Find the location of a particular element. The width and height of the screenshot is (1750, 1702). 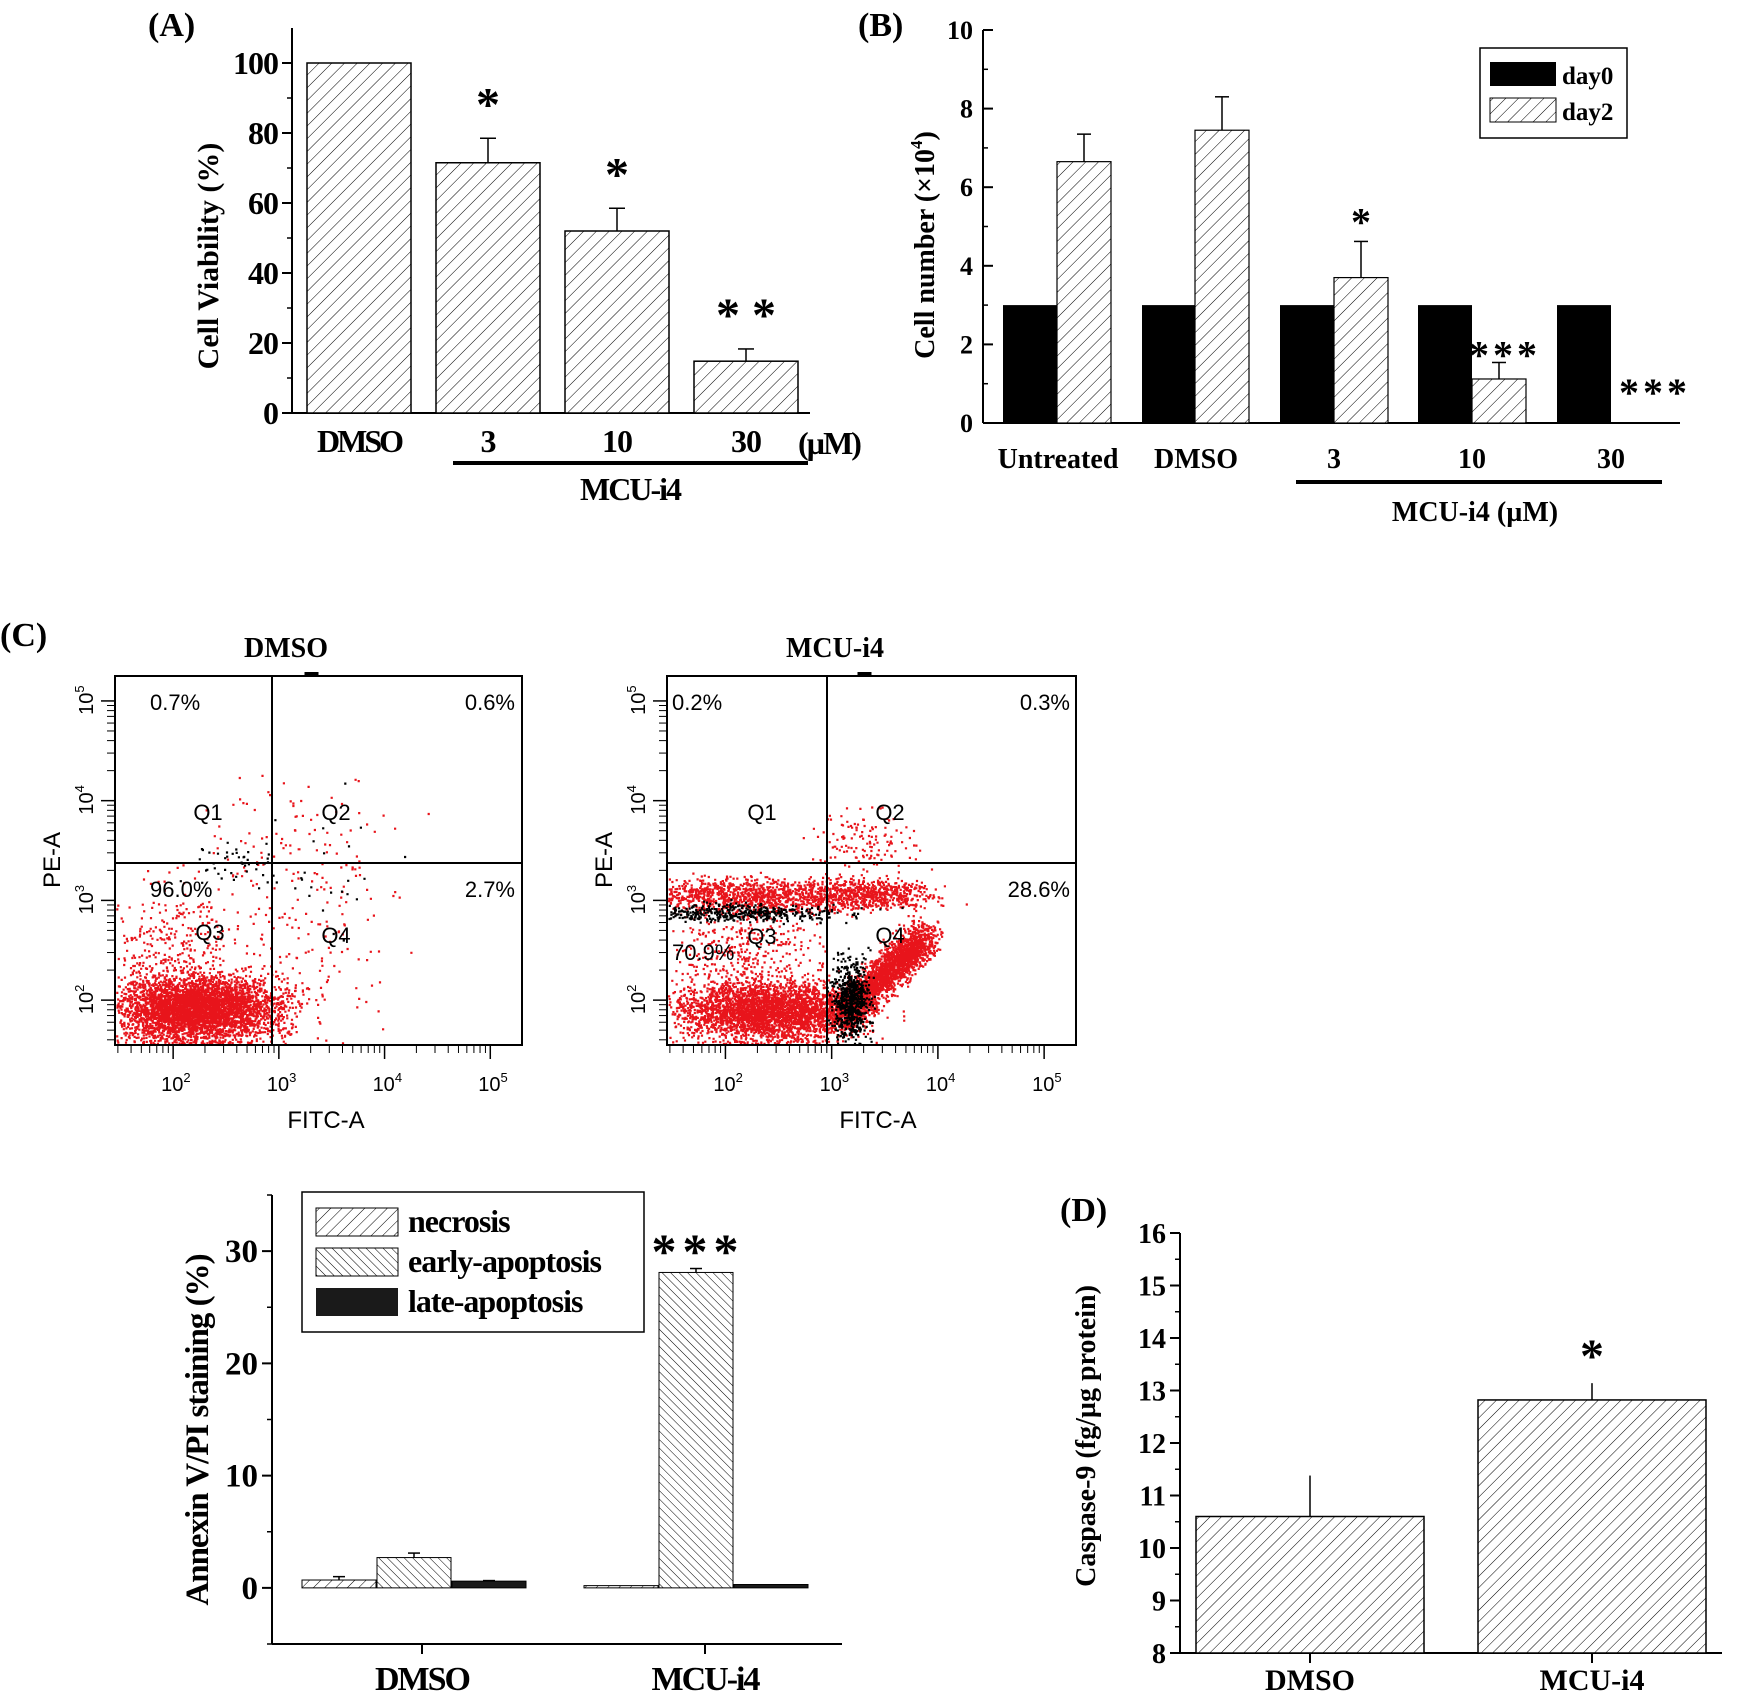

flow-plot-title: DMSO is located at coordinates (286, 648).